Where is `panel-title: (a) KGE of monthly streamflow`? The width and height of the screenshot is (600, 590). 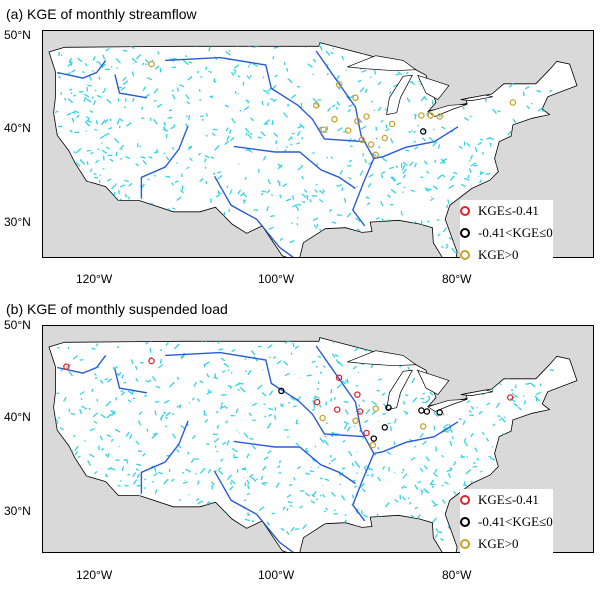
panel-title: (a) KGE of monthly streamflow is located at coordinates (101, 14).